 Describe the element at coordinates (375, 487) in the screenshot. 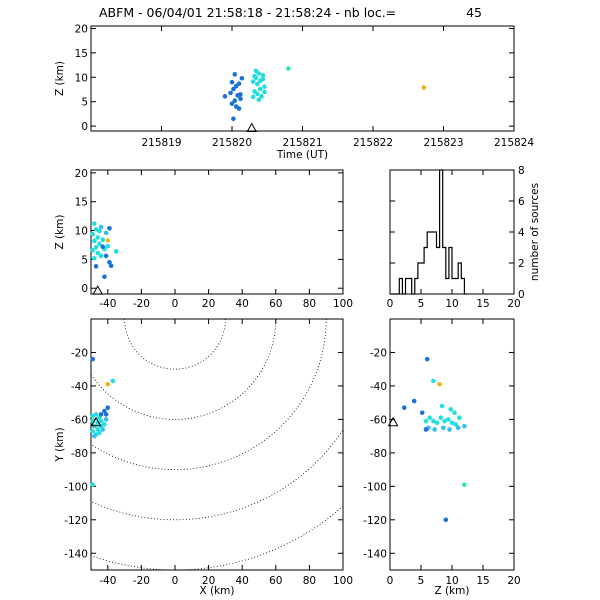

I see `y-tick-label: -100` at that location.